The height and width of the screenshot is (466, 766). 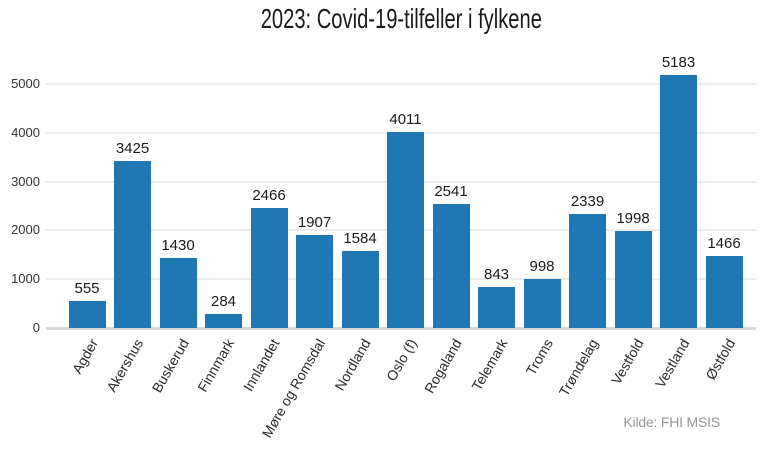 I want to click on bar-value-label: 2541, so click(x=451, y=191).